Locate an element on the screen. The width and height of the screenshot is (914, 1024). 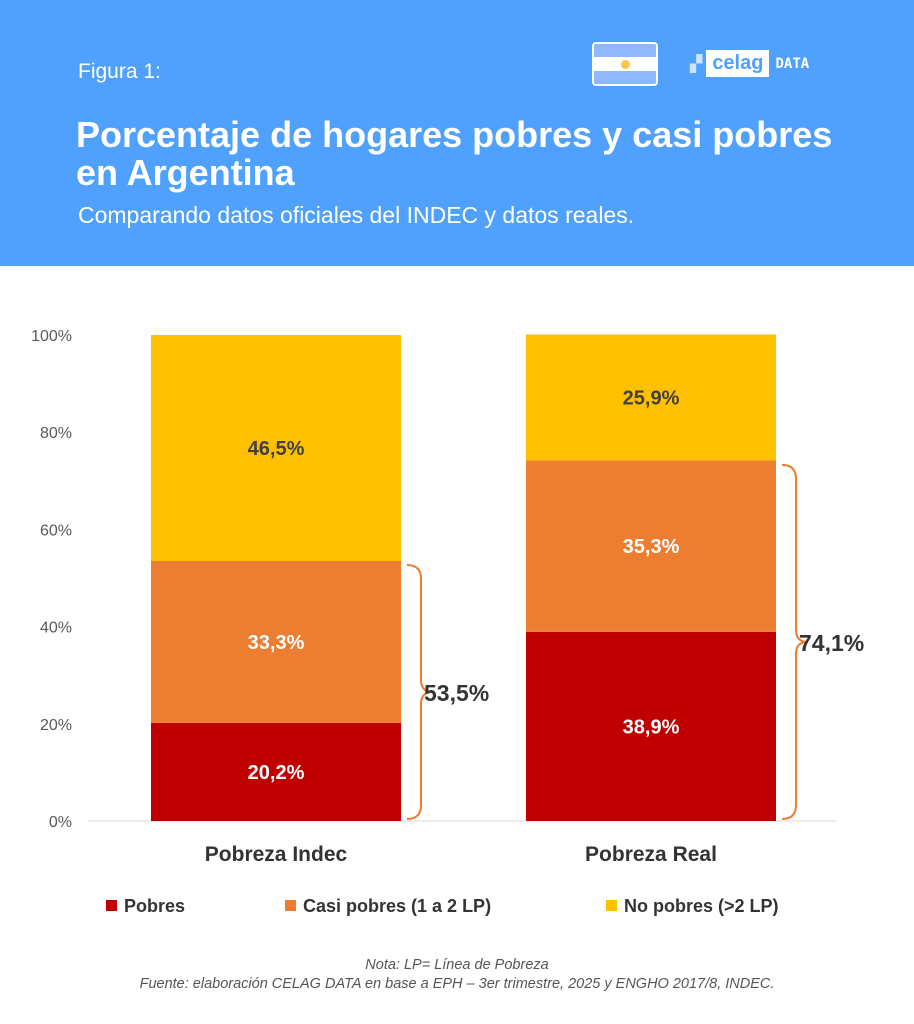
x-category-label: Pobreza Real is located at coordinates (651, 854).